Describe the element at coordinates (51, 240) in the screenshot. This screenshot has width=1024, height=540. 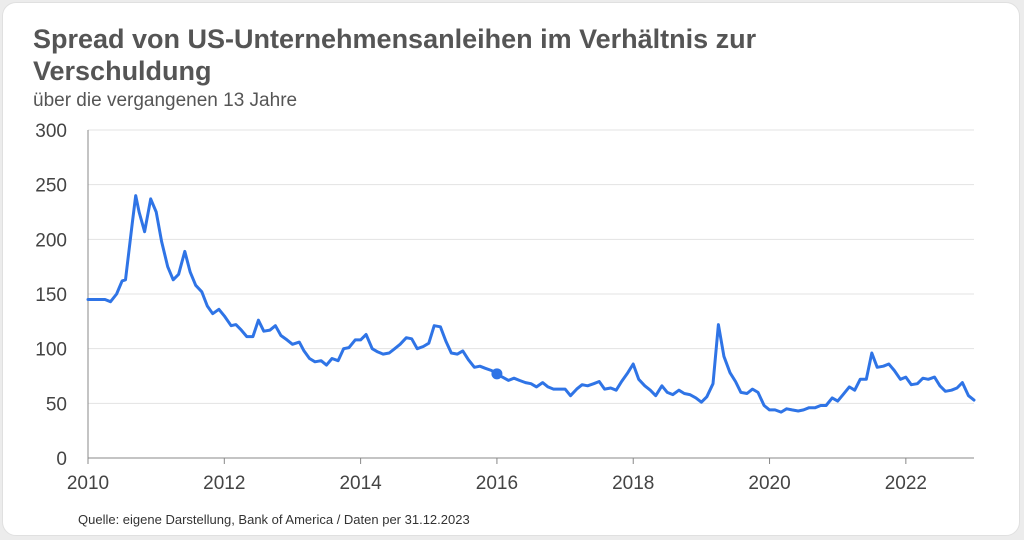
I see `y-tick-label-200: 200` at that location.